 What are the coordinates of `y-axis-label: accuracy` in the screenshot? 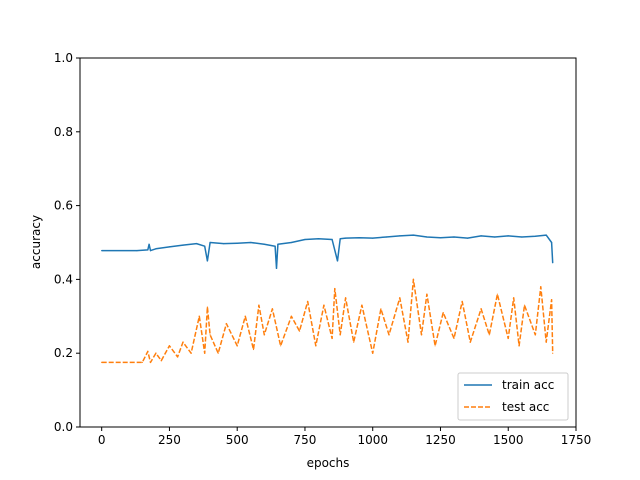 It's located at (36, 242).